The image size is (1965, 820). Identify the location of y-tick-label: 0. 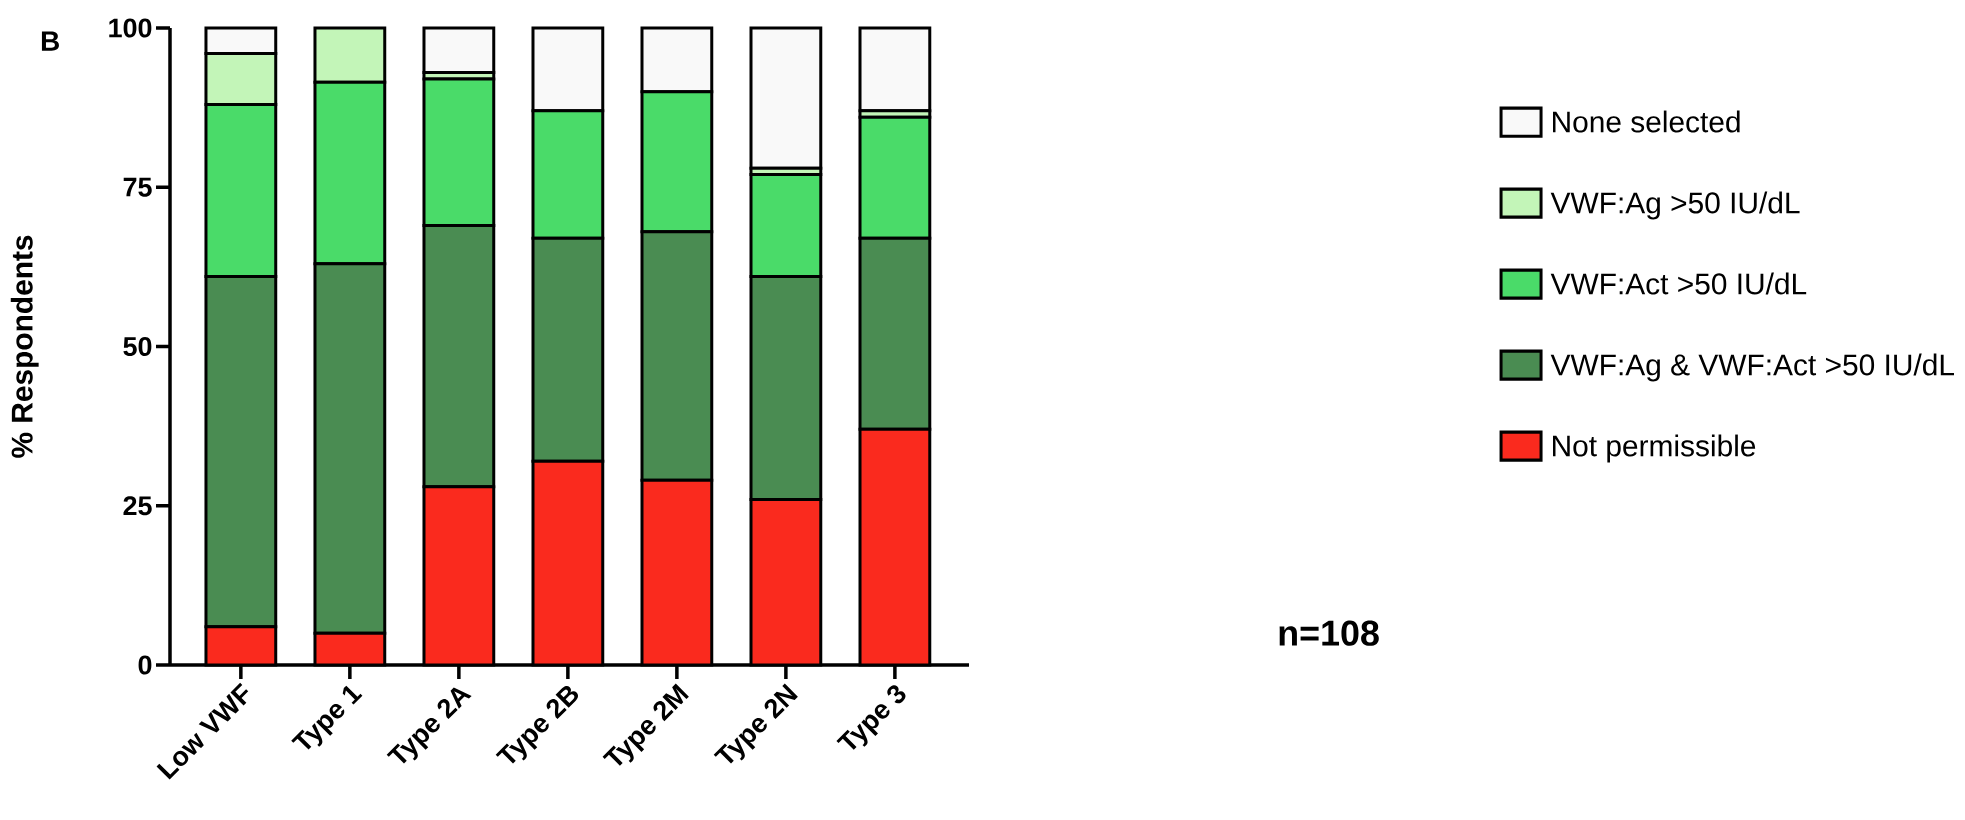
(145, 665).